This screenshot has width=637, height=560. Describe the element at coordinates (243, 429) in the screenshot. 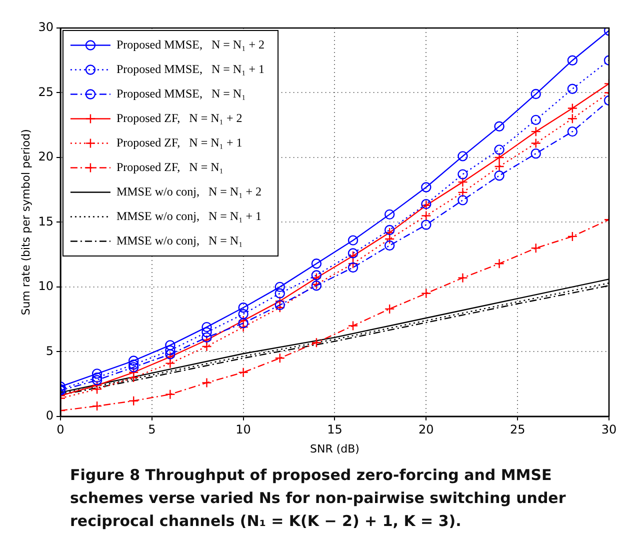

I see `x-tick-label: 10` at that location.